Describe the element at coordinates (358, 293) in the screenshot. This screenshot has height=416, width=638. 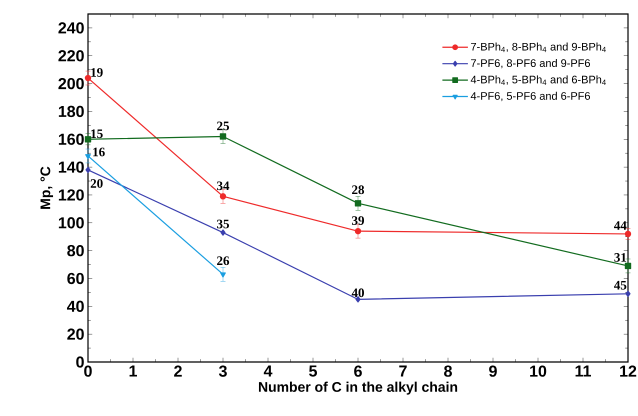
I see `annotation: 40` at that location.